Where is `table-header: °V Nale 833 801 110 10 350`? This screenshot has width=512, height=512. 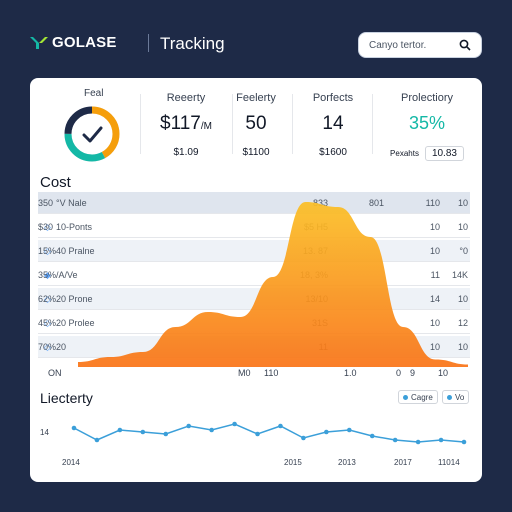 table-header: °V Nale 833 801 110 10 350 is located at coordinates (254, 203).